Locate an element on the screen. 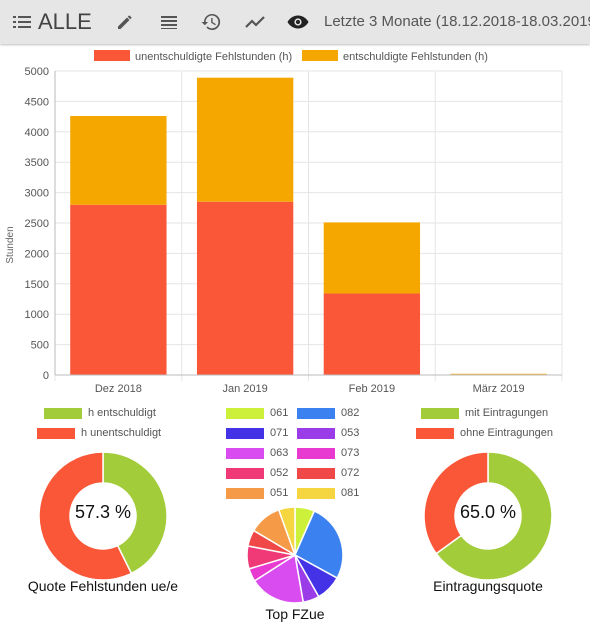 This screenshot has height=631, width=590. legend-label: 053 is located at coordinates (350, 433).